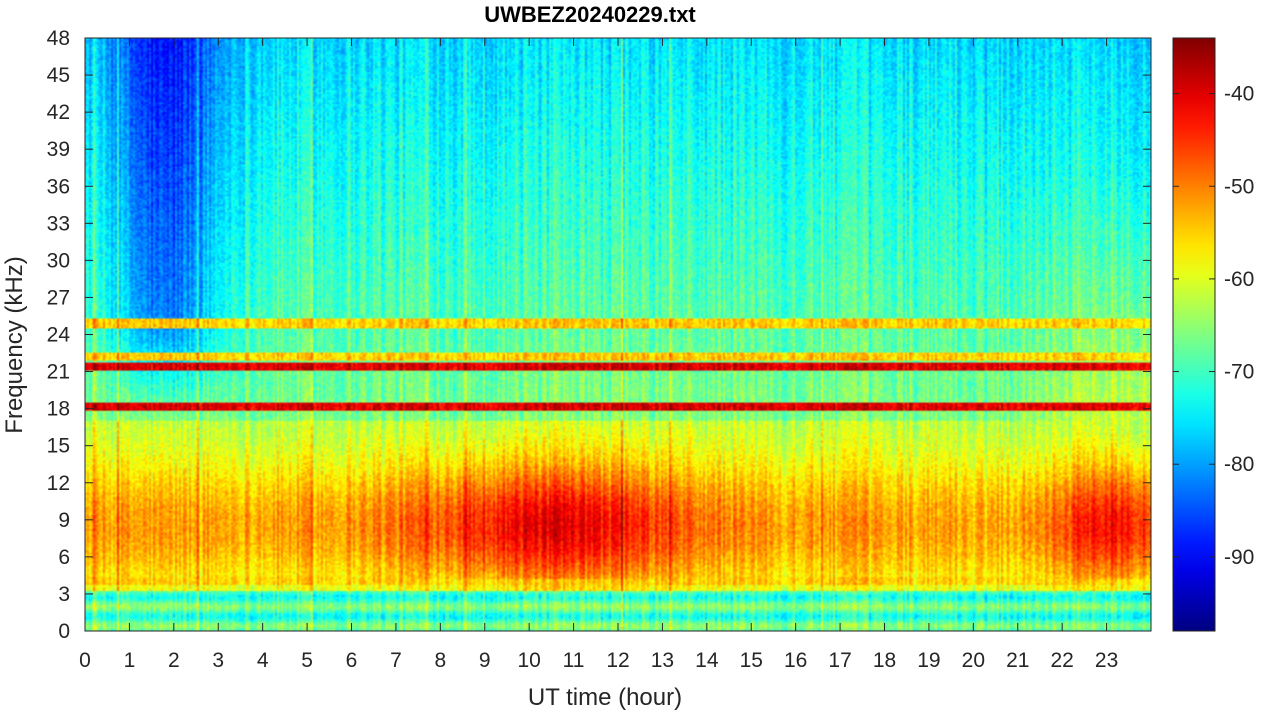 The image size is (1264, 720). What do you see at coordinates (1239, 464) in the screenshot?
I see `colorbar-tick-label: -80` at bounding box center [1239, 464].